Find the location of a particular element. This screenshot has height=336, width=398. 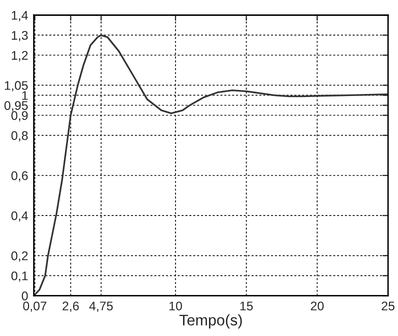

y-tick-label: 0,1 is located at coordinates (19, 276).